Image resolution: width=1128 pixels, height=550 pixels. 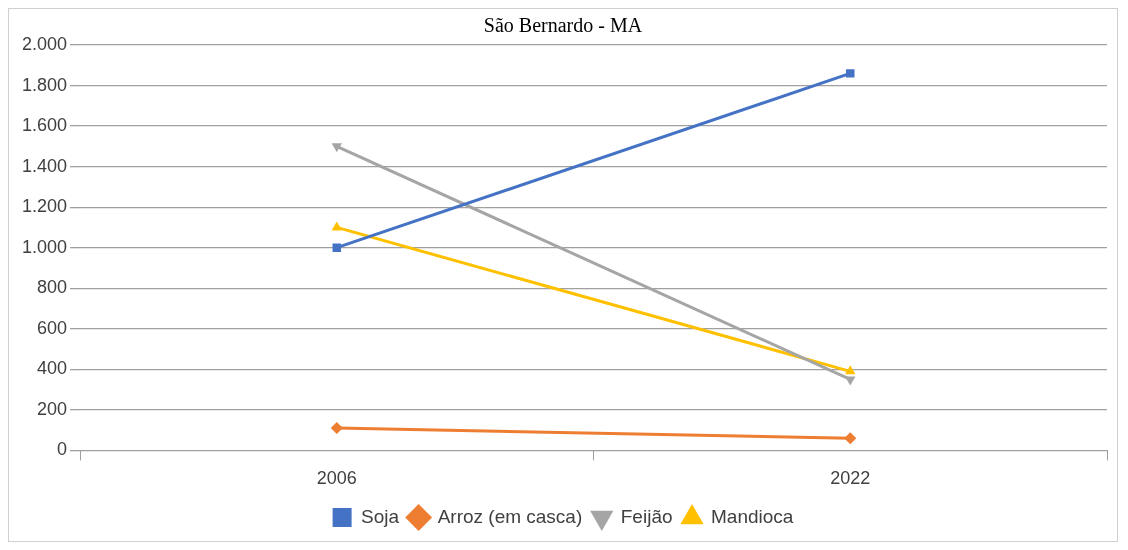 What do you see at coordinates (45, 125) in the screenshot?
I see `y-tick-label: 1.600` at bounding box center [45, 125].